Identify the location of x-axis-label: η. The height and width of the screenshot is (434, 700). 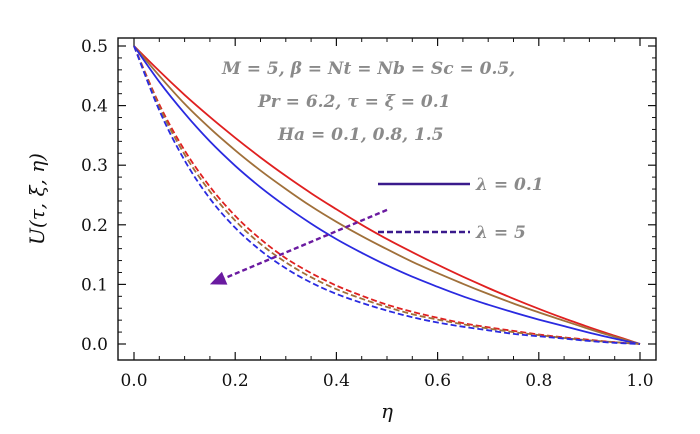
(387, 411).